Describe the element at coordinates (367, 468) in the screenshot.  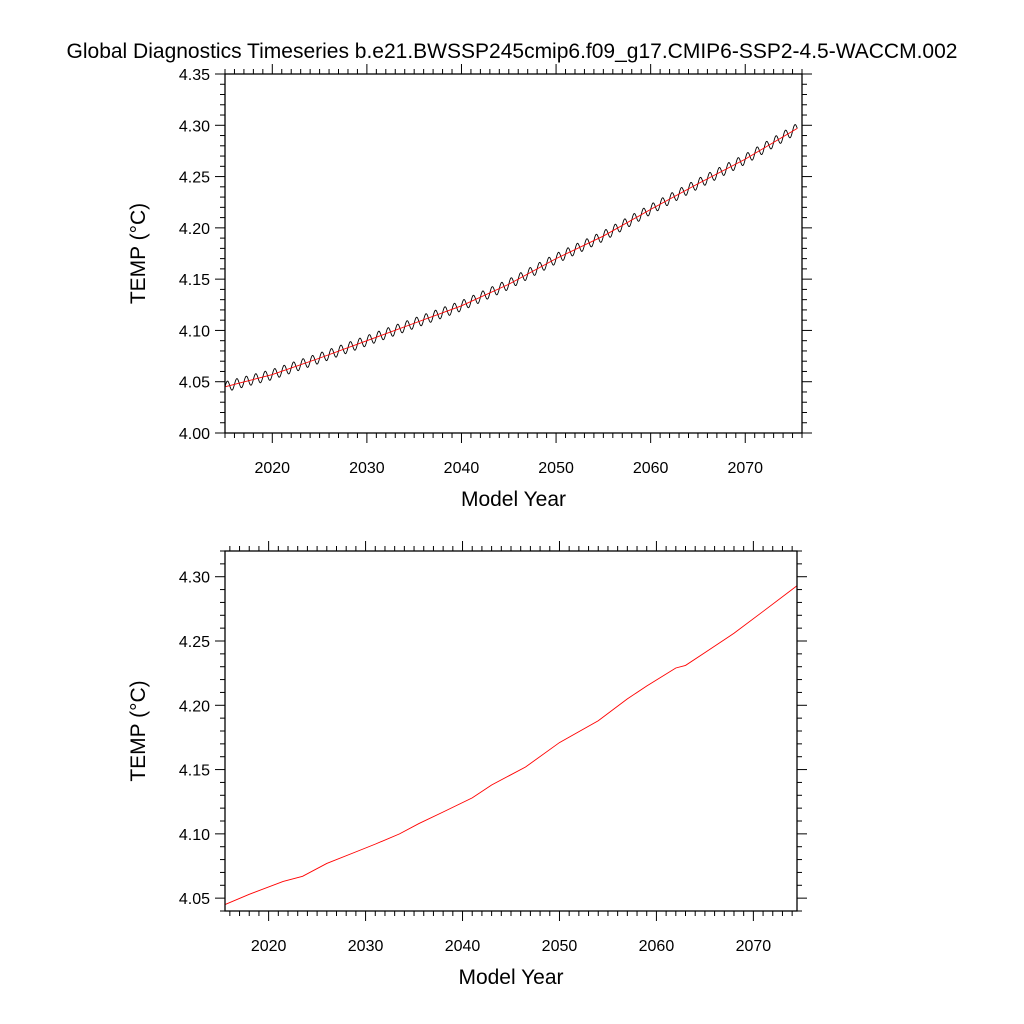
I see `top-x-tick-label: 2030` at that location.